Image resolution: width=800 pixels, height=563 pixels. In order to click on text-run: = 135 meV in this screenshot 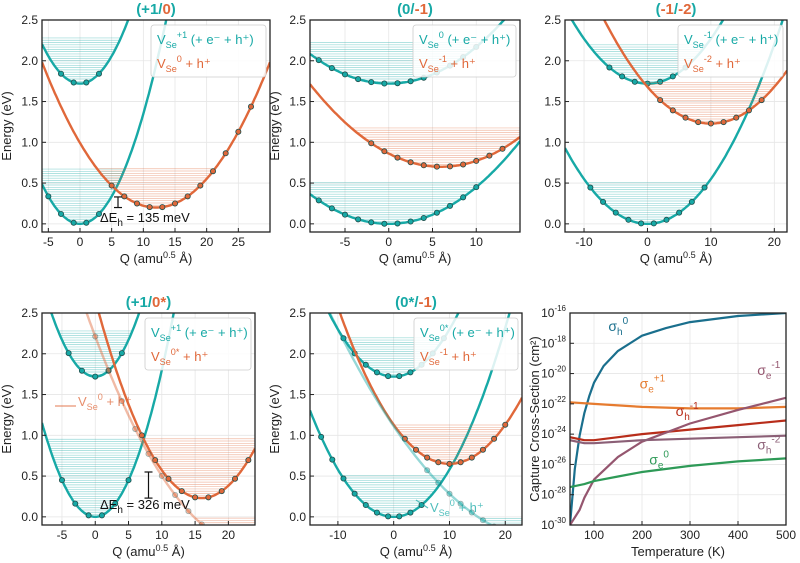, I will do `click(156, 217)`.